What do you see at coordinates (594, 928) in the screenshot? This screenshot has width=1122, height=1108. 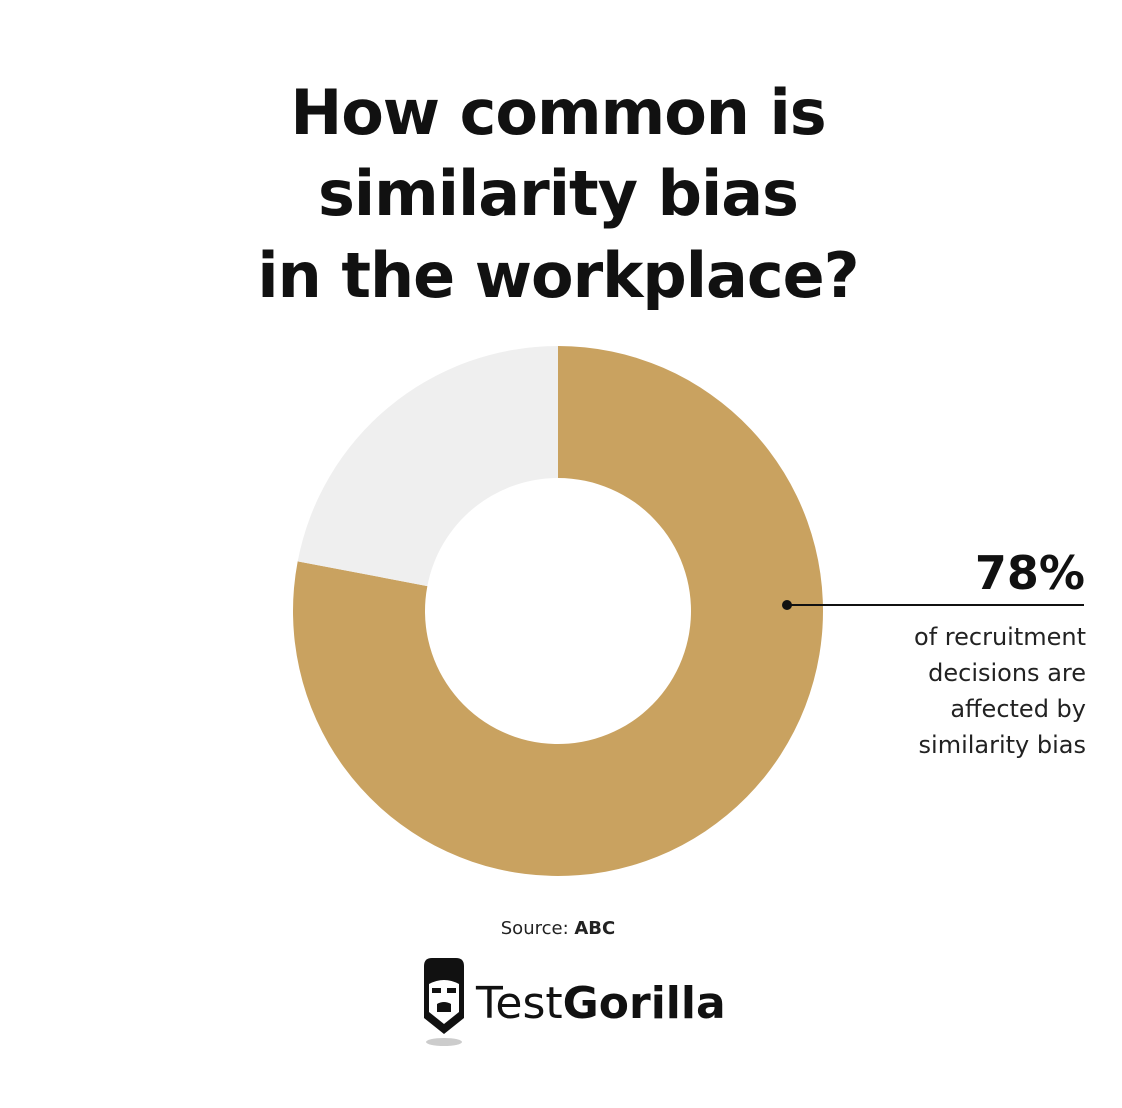 I see `source-name: ABC` at bounding box center [594, 928].